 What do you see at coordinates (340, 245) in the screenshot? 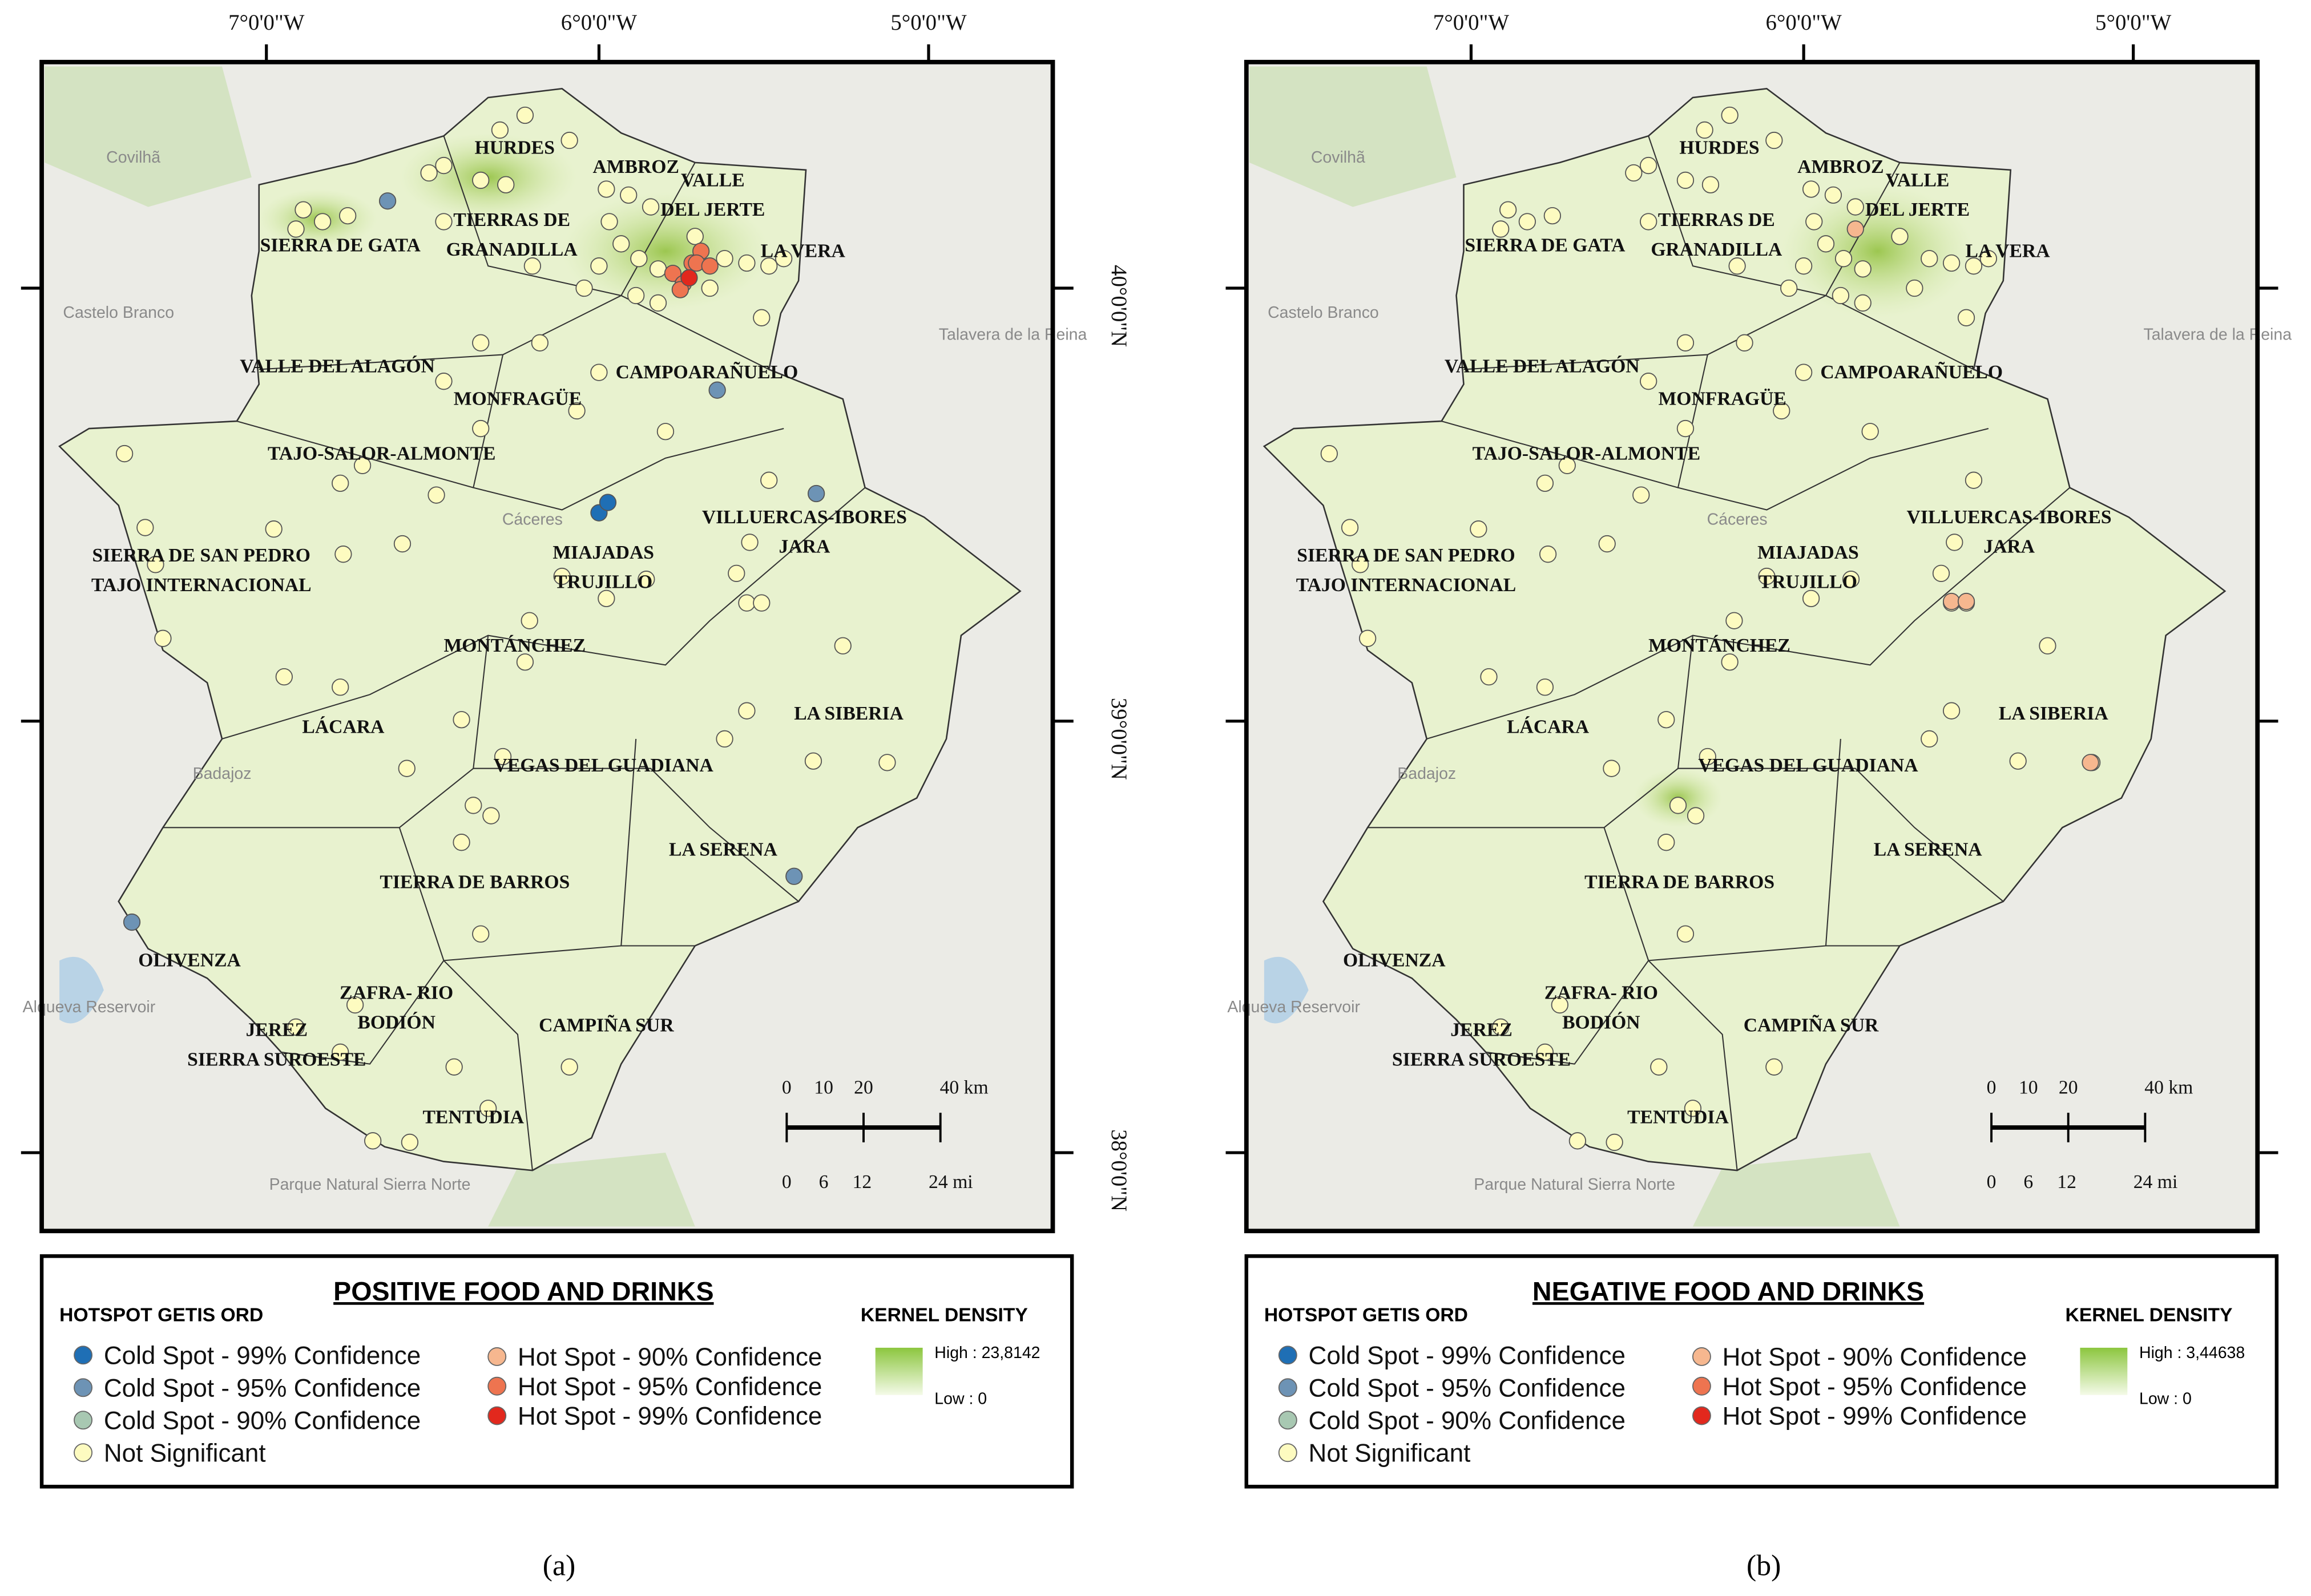
I see `region-label: SIERRA DE GATA` at bounding box center [340, 245].